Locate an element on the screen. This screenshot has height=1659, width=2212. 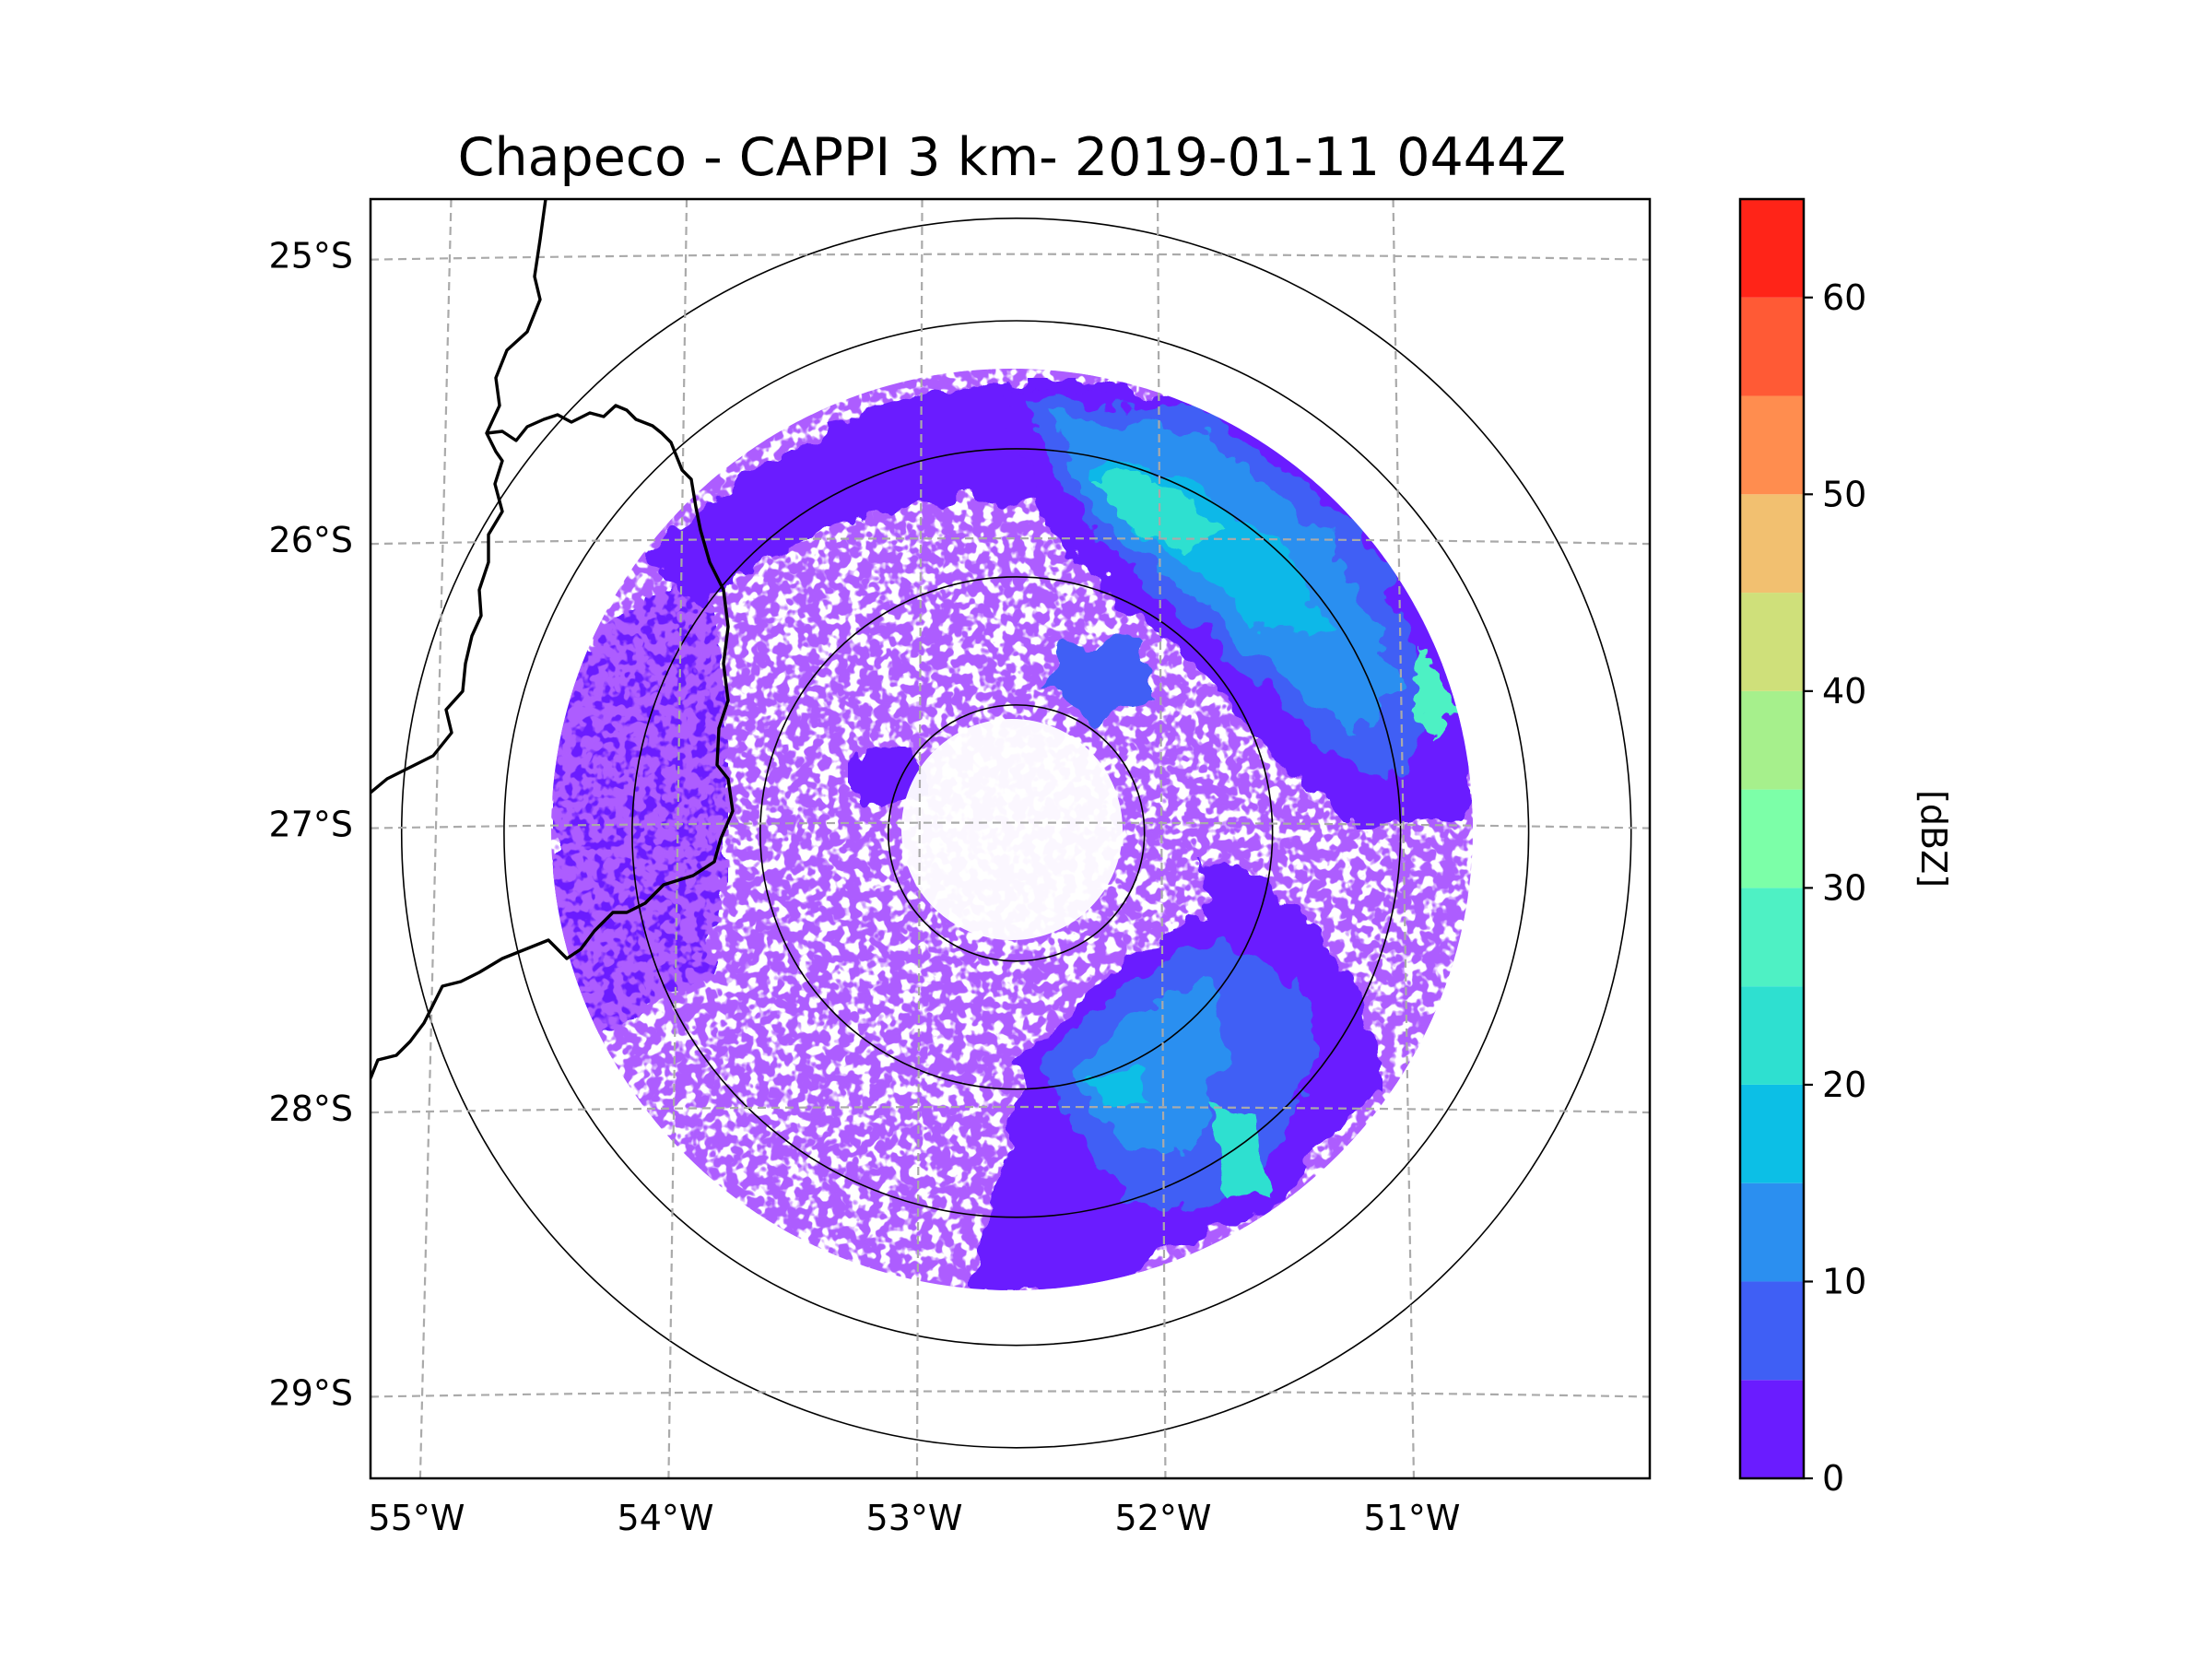
colorbar: 0 10 20 30 40 50 60 [dBZ] is located at coordinates (1846, 848).